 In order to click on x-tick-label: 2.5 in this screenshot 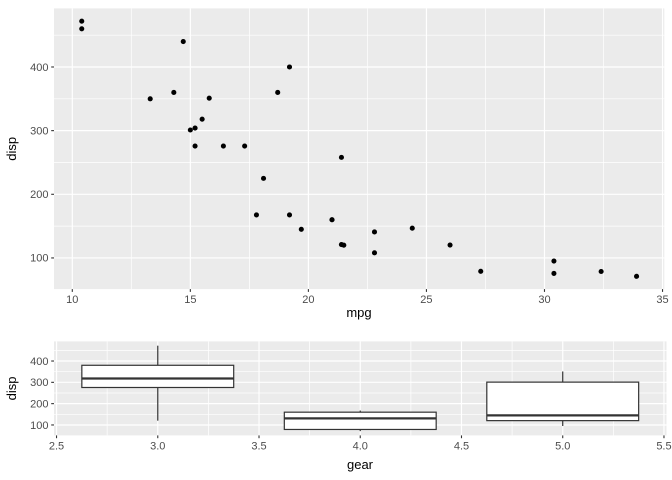, I will do `click(56, 446)`.